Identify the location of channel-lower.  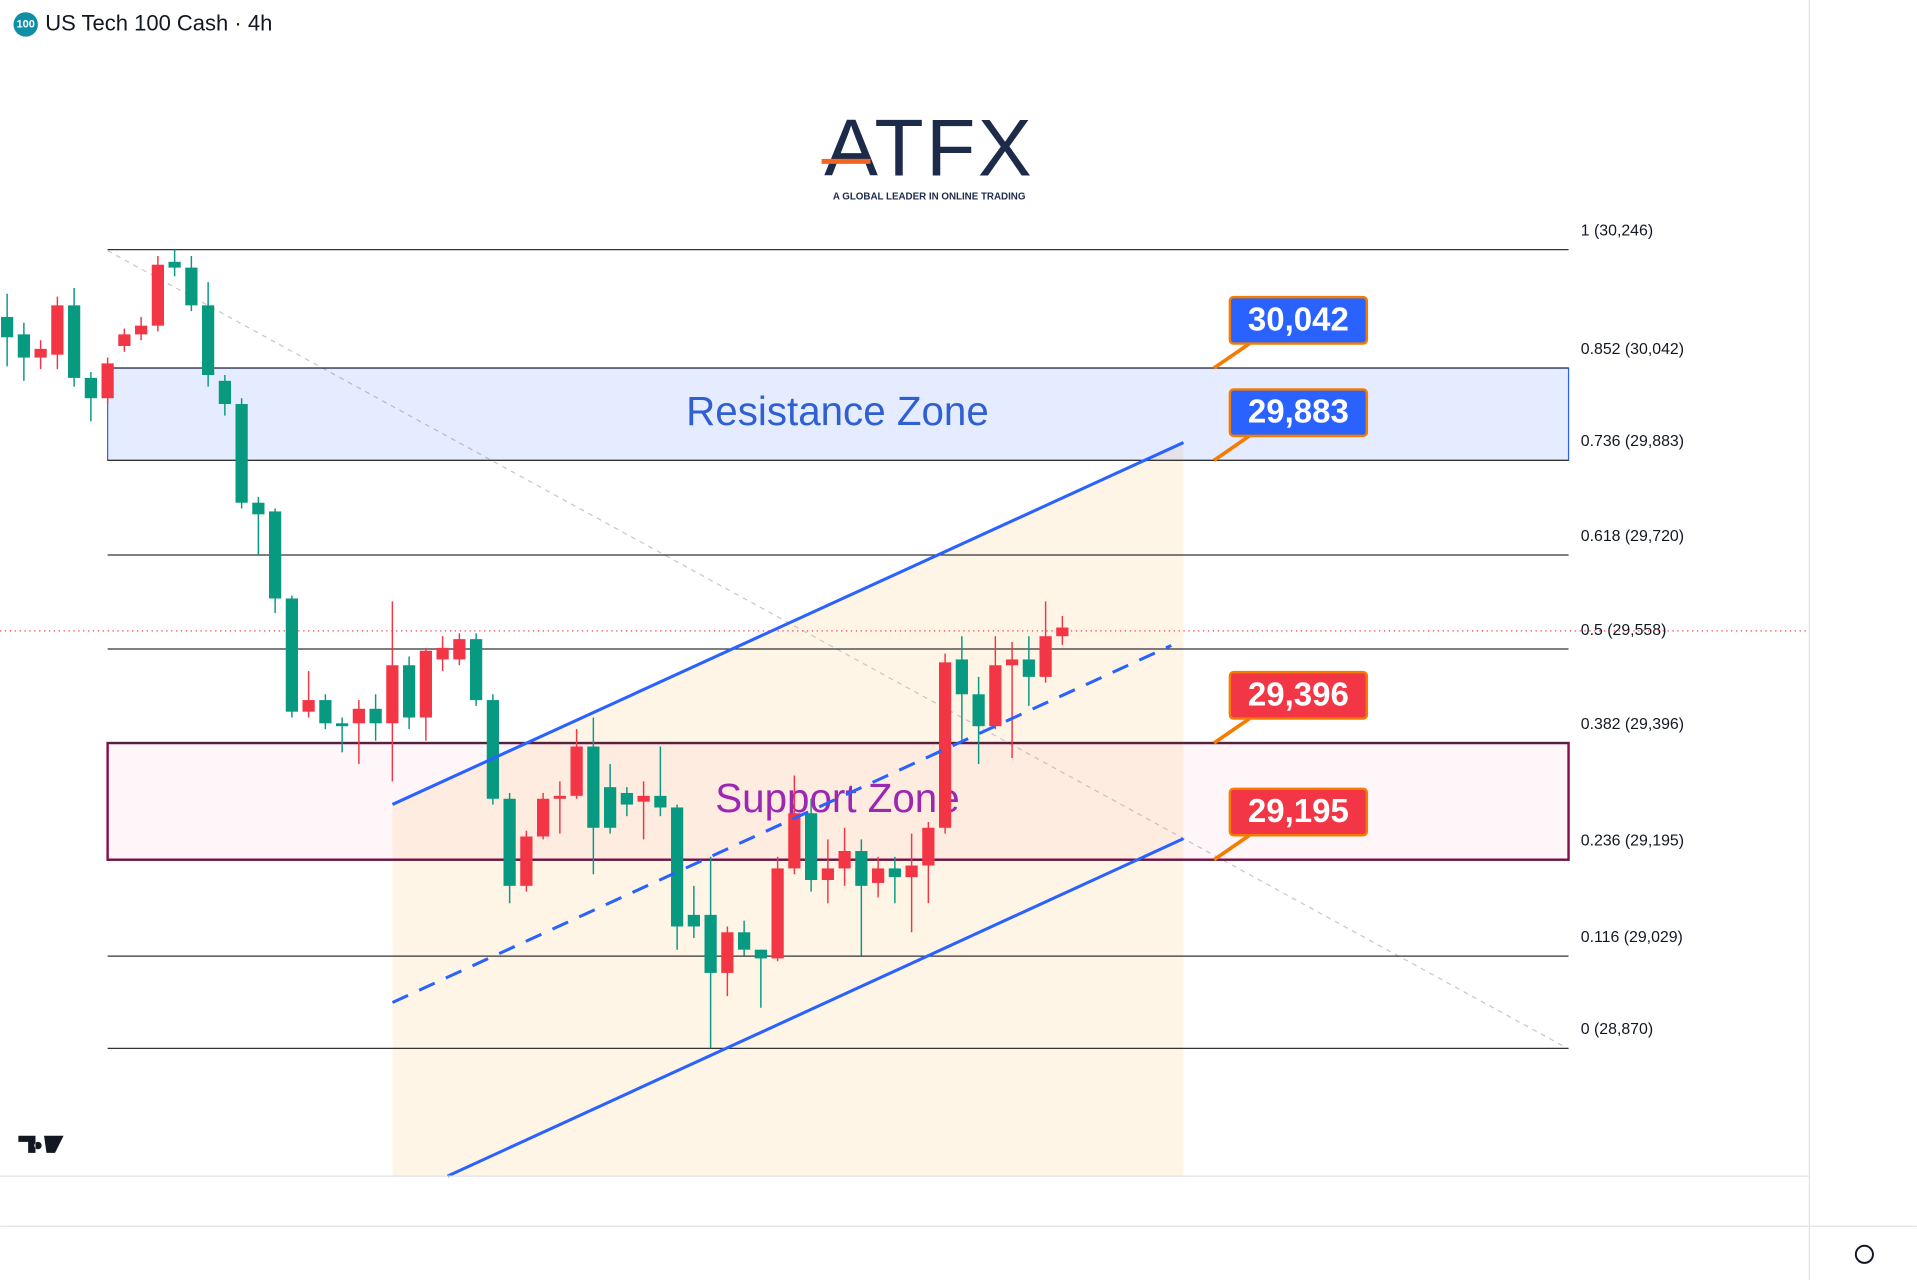
(815, 1007).